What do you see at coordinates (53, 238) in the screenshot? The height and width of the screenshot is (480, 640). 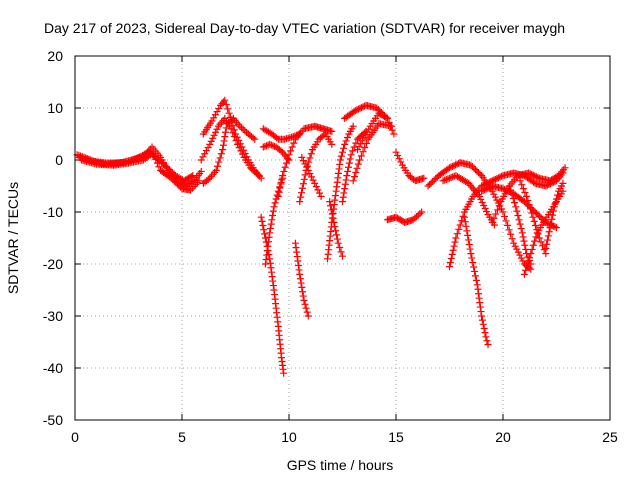 I see `y-tick-labels: -50 -40 -30 -20 -10 0 10 20` at bounding box center [53, 238].